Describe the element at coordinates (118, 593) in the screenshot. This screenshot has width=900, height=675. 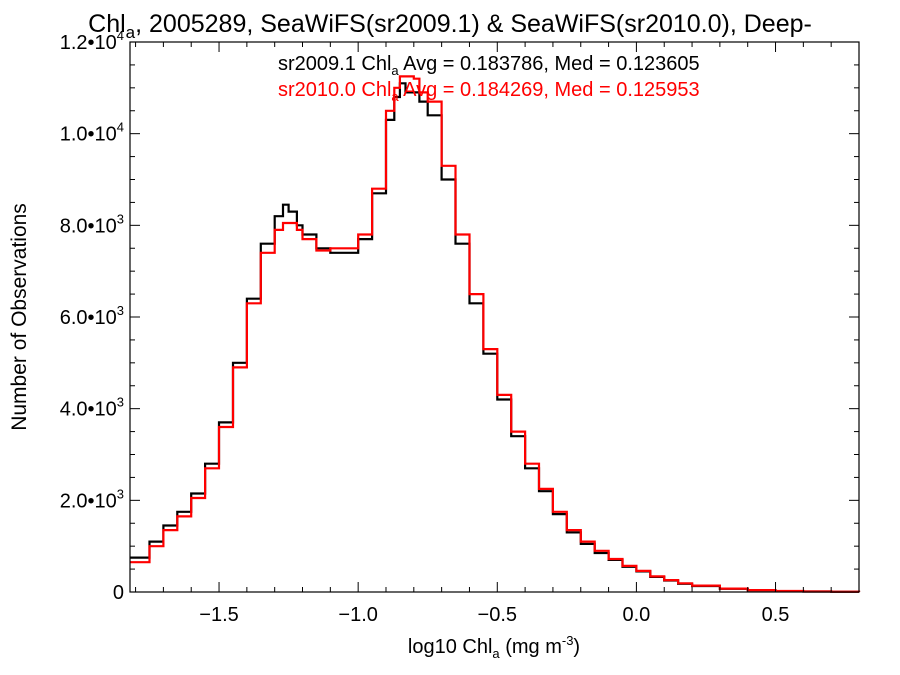
I see `y-tick-label: 0` at that location.